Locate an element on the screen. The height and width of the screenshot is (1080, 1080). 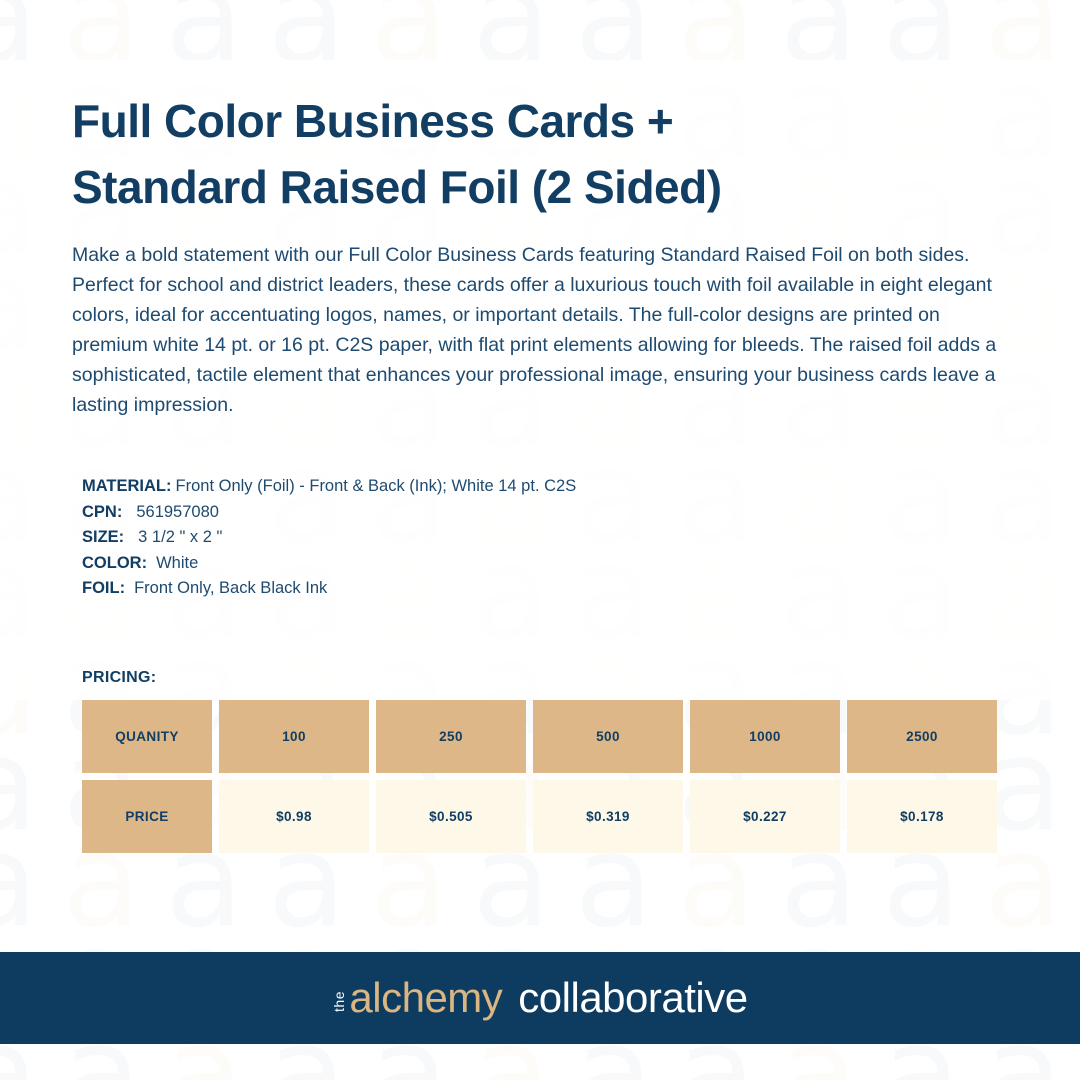
pricing-label: PRICING: is located at coordinates (119, 677).